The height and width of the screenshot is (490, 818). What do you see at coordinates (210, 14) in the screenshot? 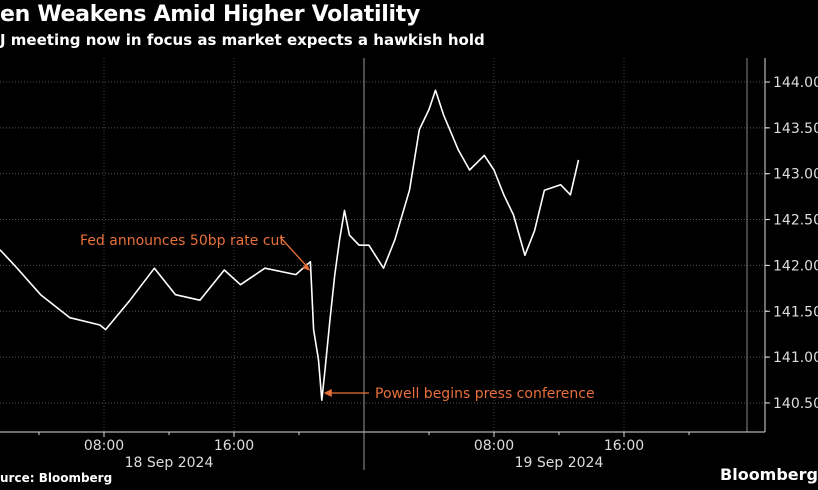
I see `chart-title: en Weakens Amid Higher Volatility` at bounding box center [210, 14].